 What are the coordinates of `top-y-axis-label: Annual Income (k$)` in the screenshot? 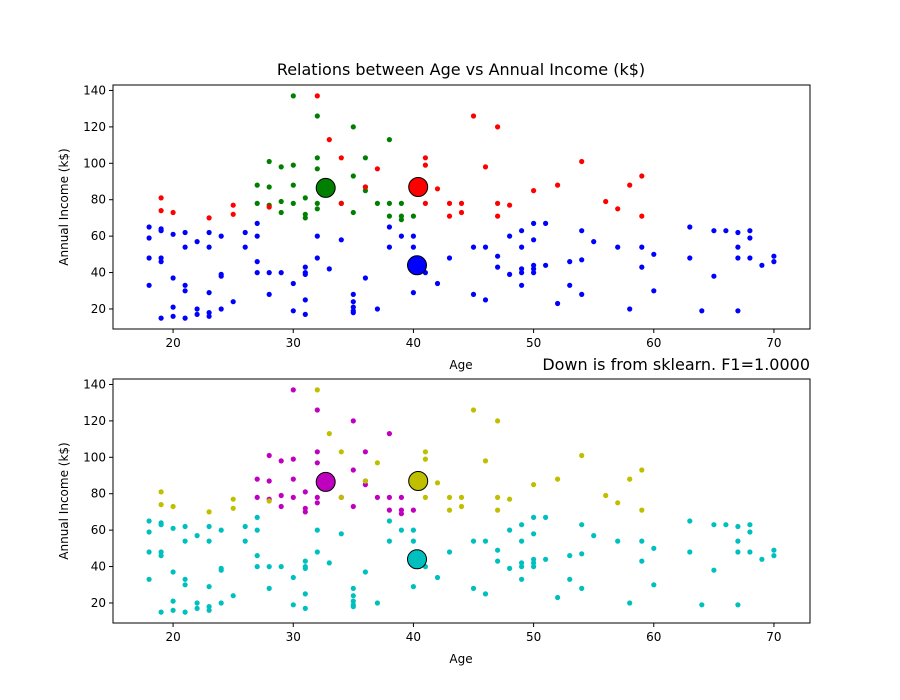 It's located at (64, 206).